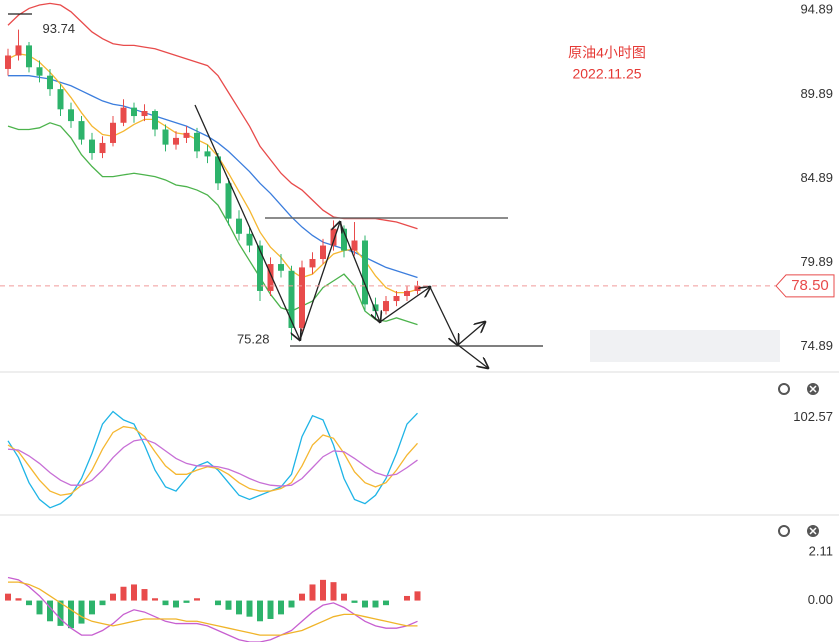 This screenshot has height=642, width=839. Describe the element at coordinates (821, 550) in the screenshot. I see `y-tick-label: 2.11` at that location.